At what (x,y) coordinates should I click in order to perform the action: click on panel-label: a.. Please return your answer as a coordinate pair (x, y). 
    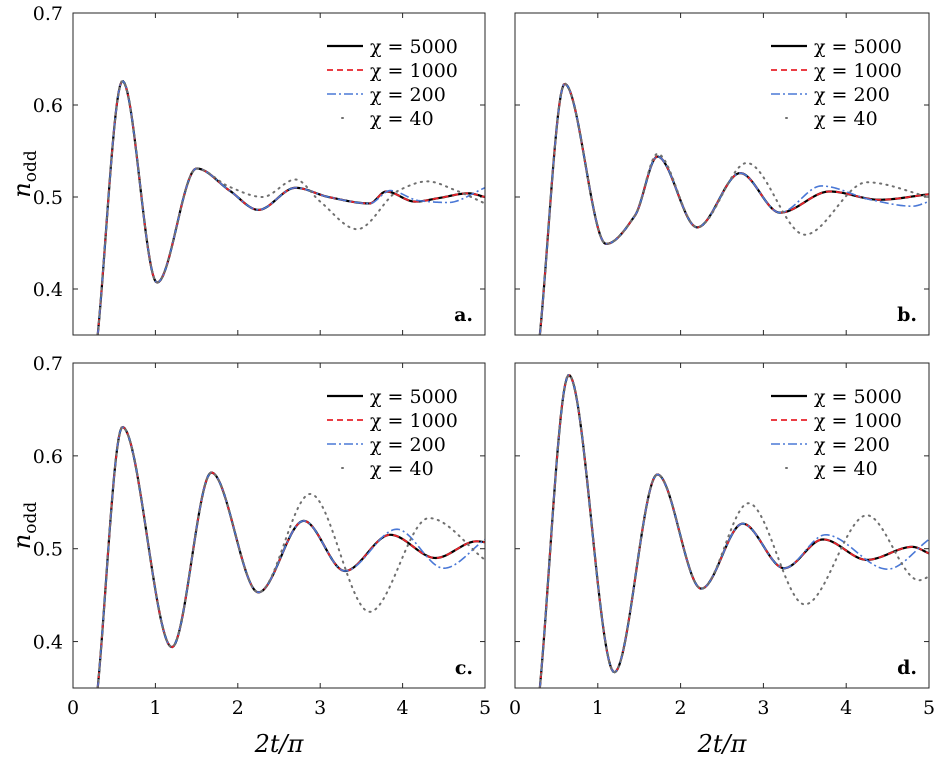
    Looking at the image, I should click on (463, 315).